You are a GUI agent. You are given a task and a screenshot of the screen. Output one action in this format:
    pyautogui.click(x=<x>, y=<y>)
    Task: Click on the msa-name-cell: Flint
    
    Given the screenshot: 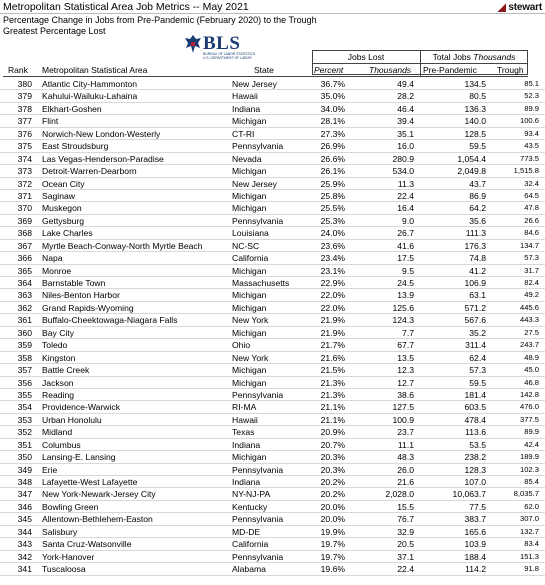 What is the action you would take?
    pyautogui.click(x=50, y=121)
    